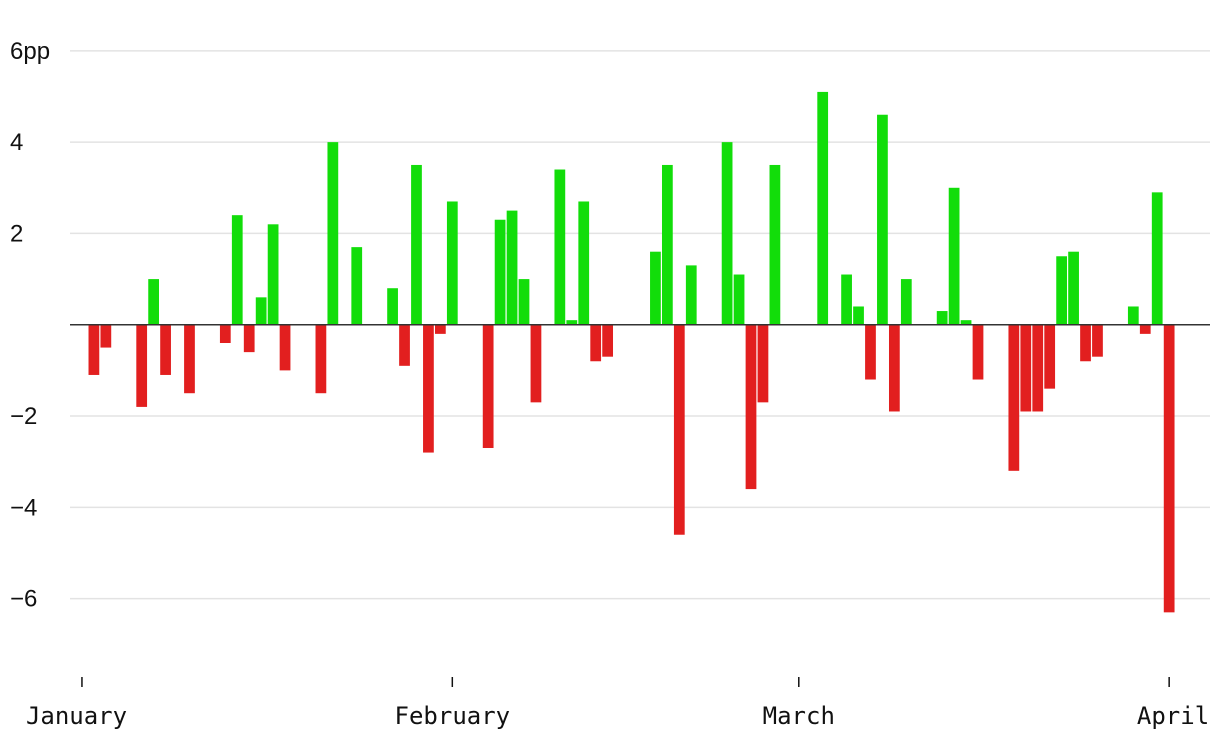 This screenshot has width=1220, height=754. I want to click on x-tick-label: January, so click(76, 716).